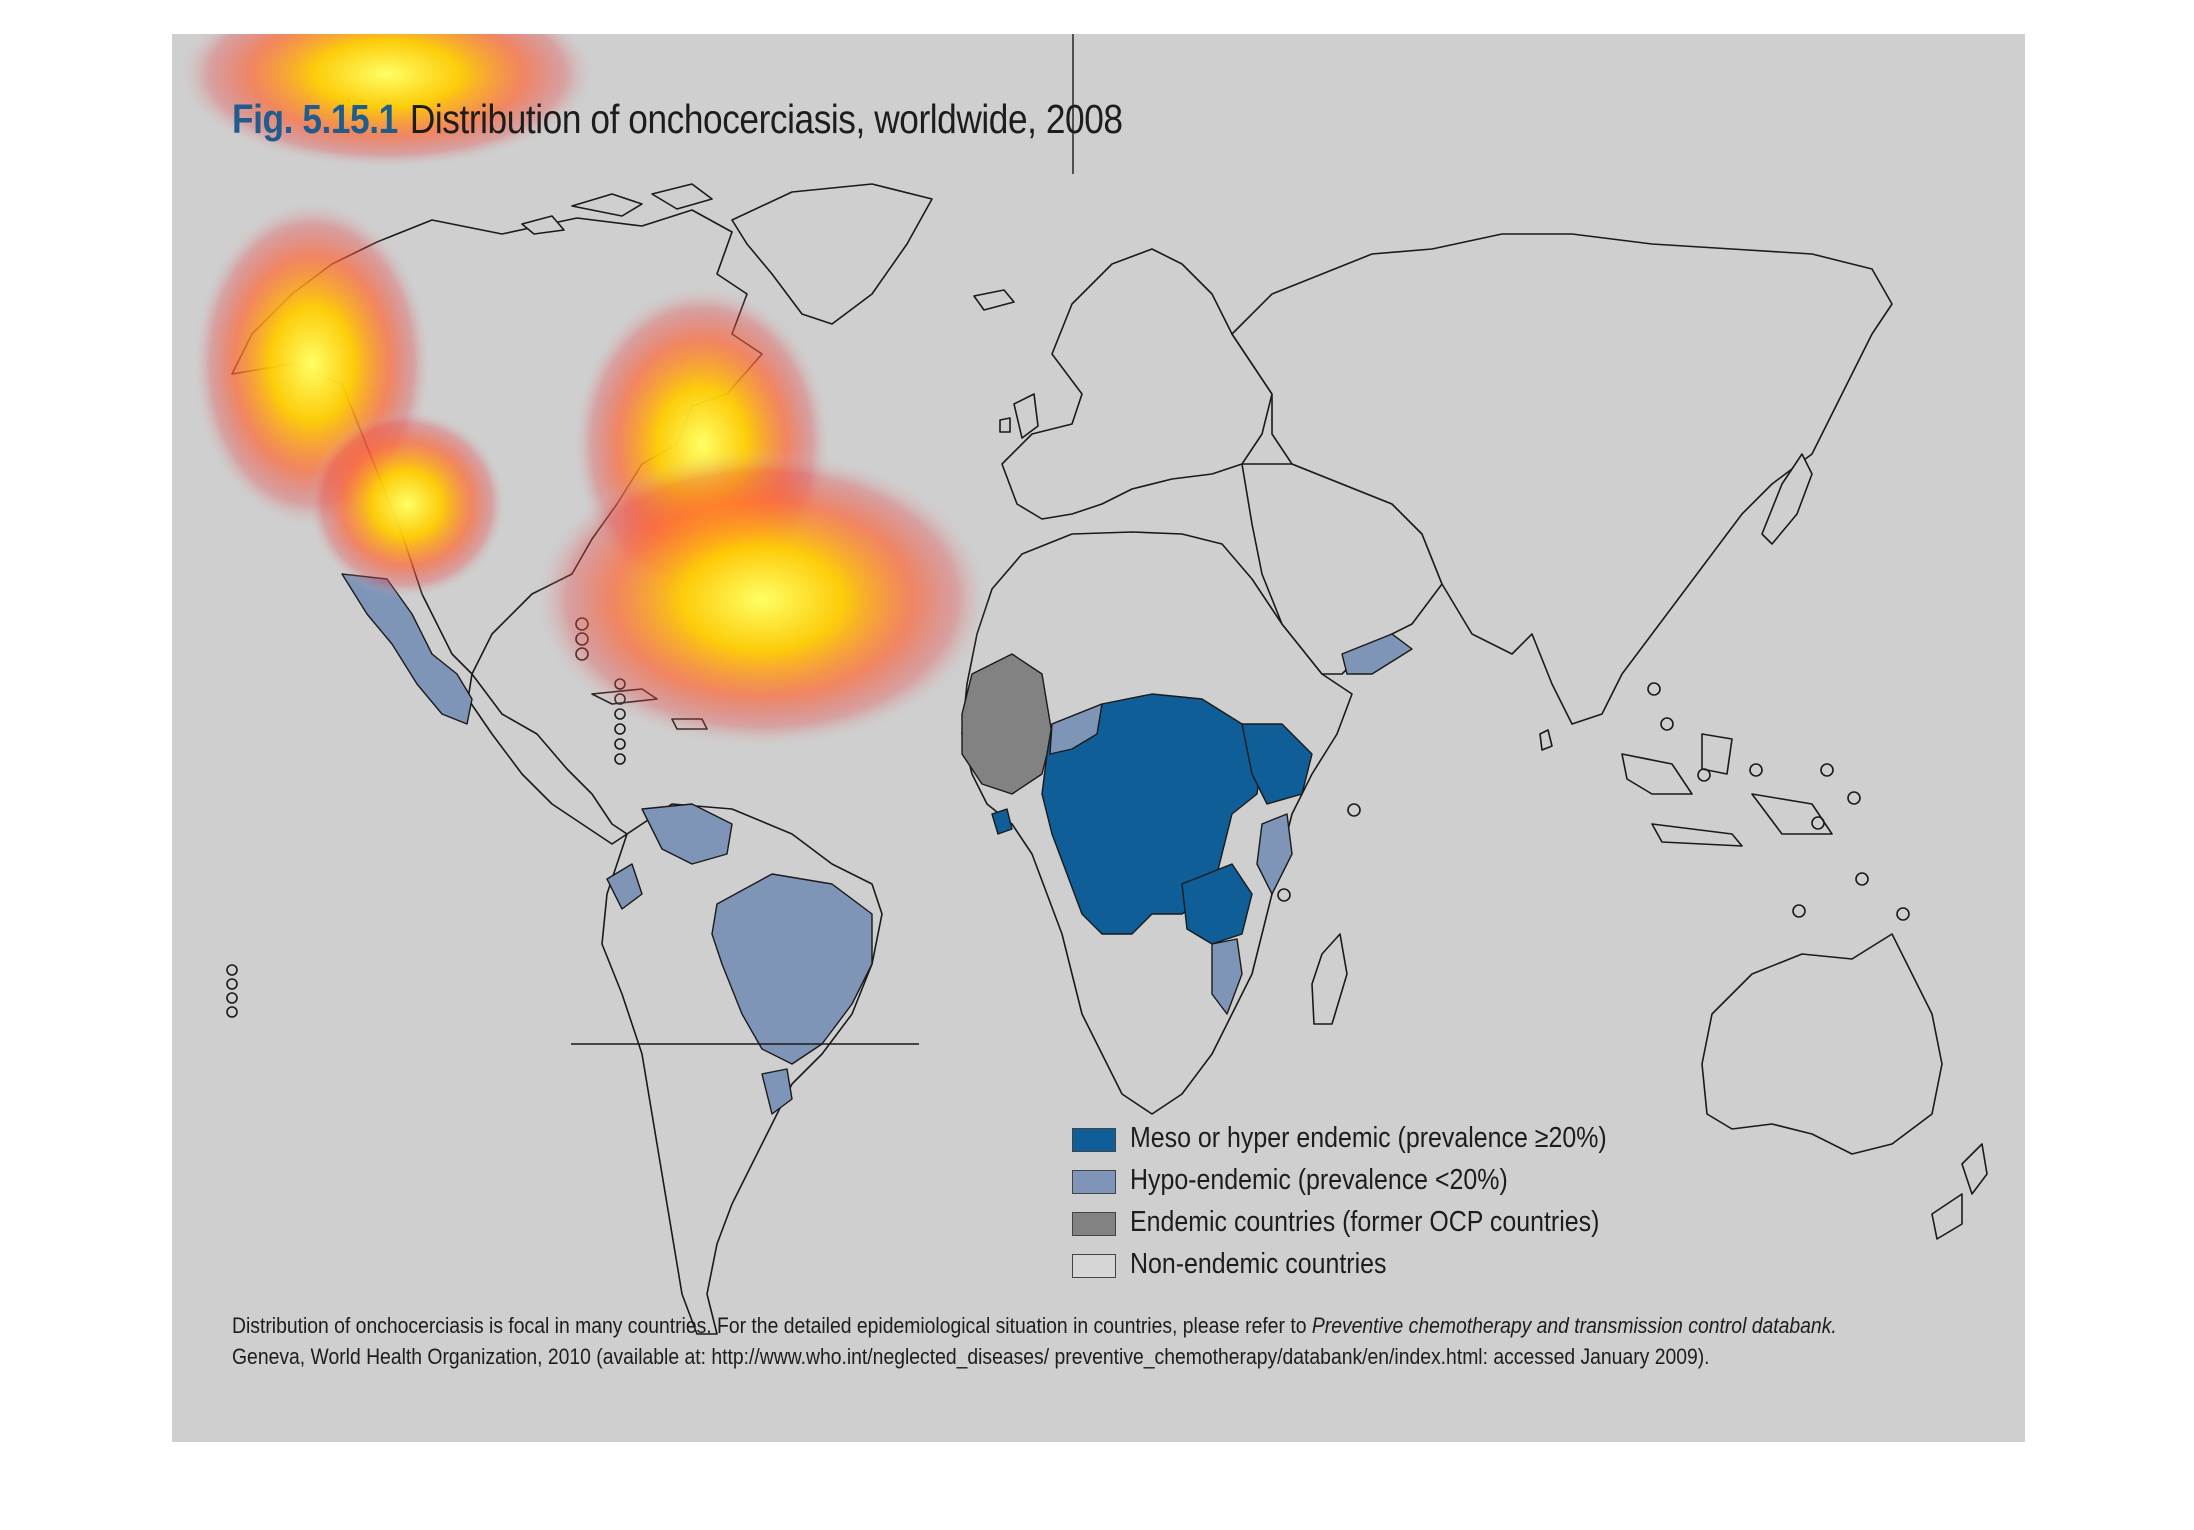 This screenshot has height=1530, width=2194. I want to click on legend-swatch-non-endemic, so click(1094, 1266).